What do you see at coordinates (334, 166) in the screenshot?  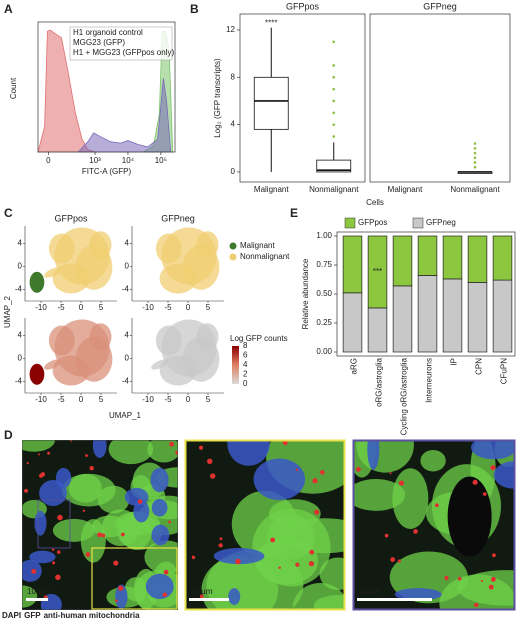 I see `box` at bounding box center [334, 166].